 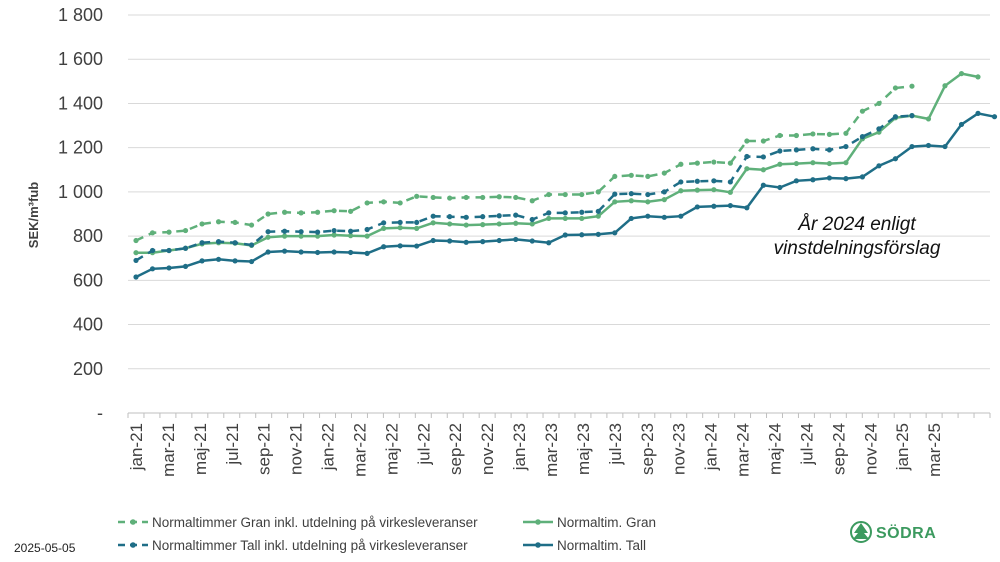 What do you see at coordinates (80, 59) in the screenshot?
I see `y-tick-label: 1 600` at bounding box center [80, 59].